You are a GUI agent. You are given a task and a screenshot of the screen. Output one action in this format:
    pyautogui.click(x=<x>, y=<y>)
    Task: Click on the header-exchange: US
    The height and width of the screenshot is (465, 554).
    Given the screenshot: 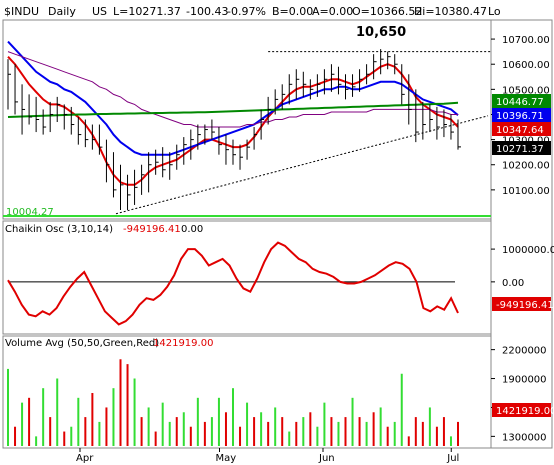 What is the action you would take?
    pyautogui.click(x=99, y=11)
    